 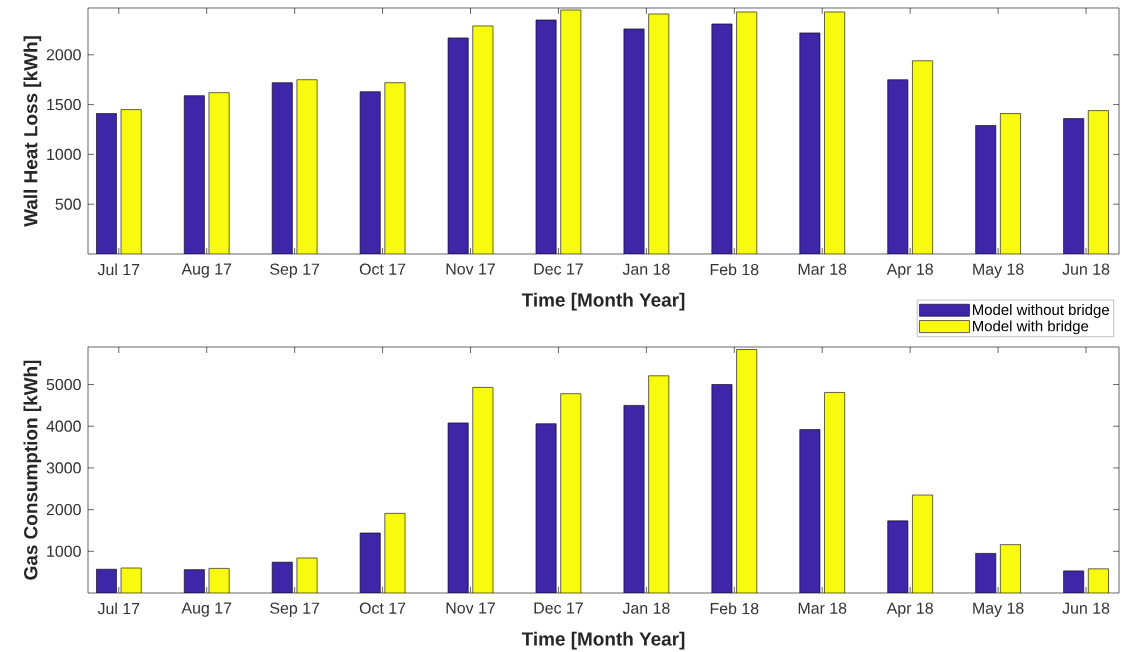 I want to click on legend-label: Model without bridge, so click(x=1040, y=311).